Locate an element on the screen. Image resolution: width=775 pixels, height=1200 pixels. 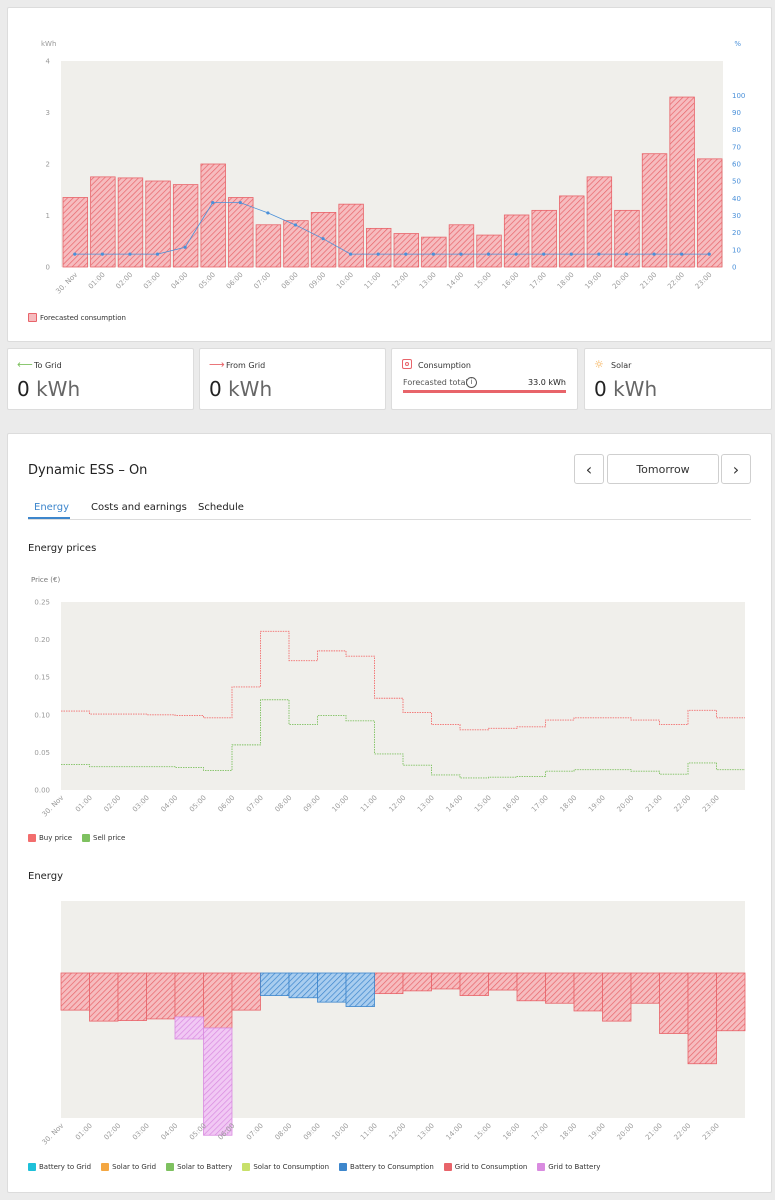
tab-label: Schedule is located at coordinates (221, 507).